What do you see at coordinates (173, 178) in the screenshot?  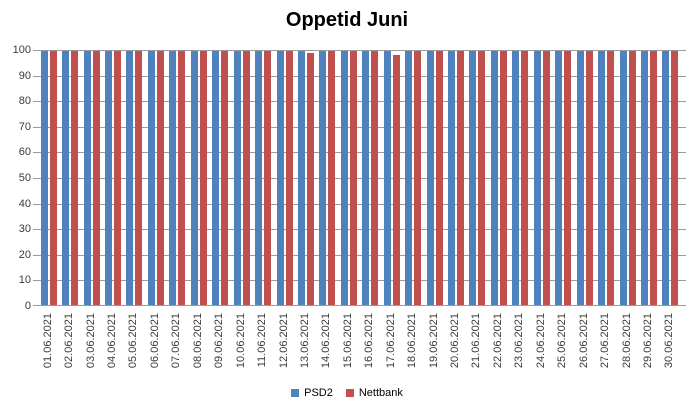 I see `bar-psd2-07.06.2021` at bounding box center [173, 178].